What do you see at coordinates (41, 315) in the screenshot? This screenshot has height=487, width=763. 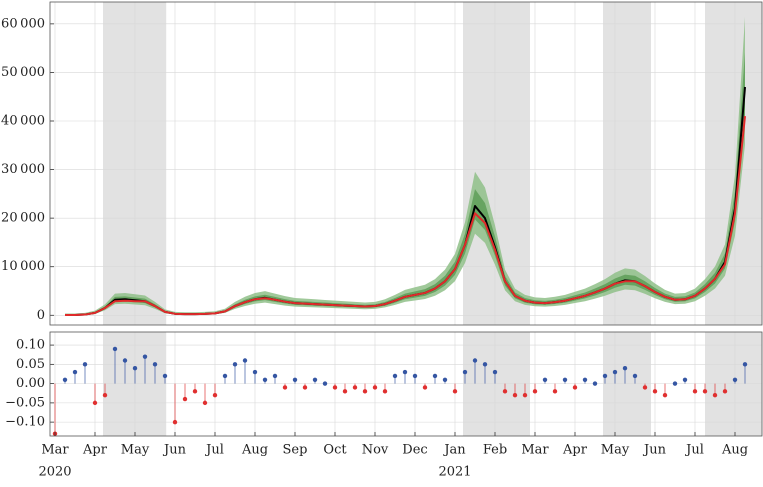 I see `y-tick-label: 0` at bounding box center [41, 315].